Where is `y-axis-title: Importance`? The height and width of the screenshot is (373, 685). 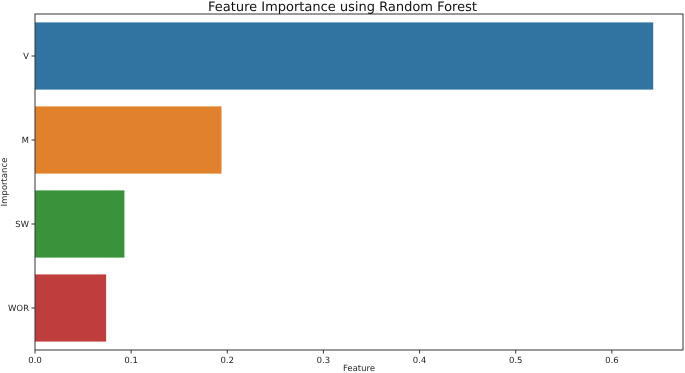 y-axis-title: Importance is located at coordinates (5, 182).